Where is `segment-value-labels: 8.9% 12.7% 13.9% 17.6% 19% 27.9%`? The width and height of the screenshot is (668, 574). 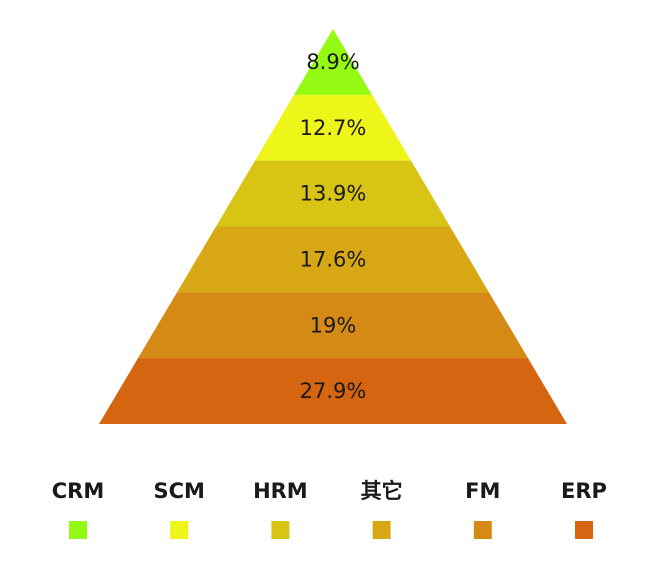
segment-value-labels: 8.9% 12.7% 13.9% 17.6% 19% 27.9% is located at coordinates (333, 226).